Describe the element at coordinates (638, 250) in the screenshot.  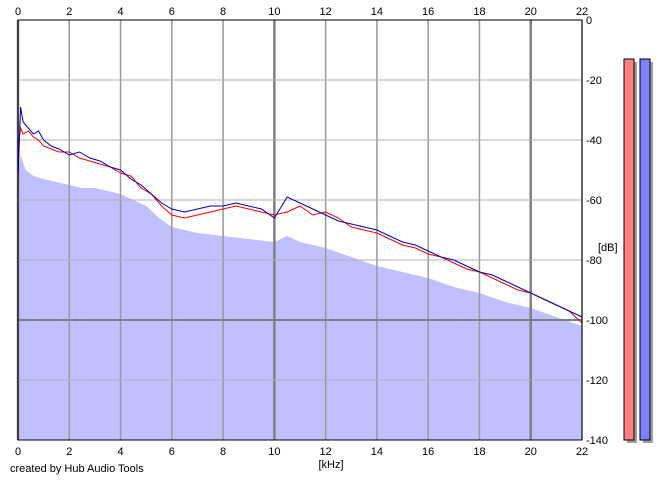
I see `level-meters` at that location.